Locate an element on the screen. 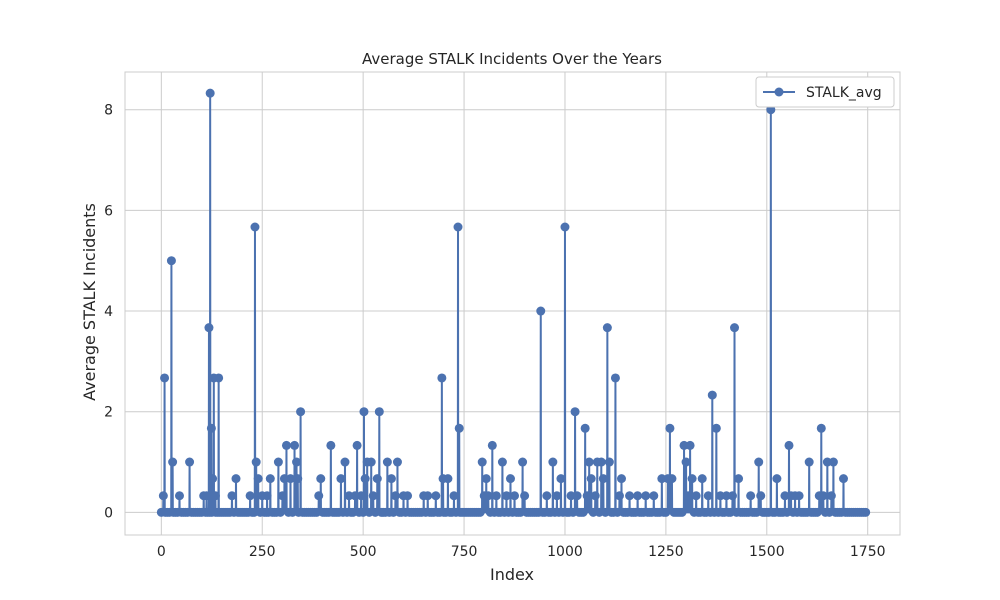  chart-title: Average STALK Incidents Over the Years is located at coordinates (512, 59).